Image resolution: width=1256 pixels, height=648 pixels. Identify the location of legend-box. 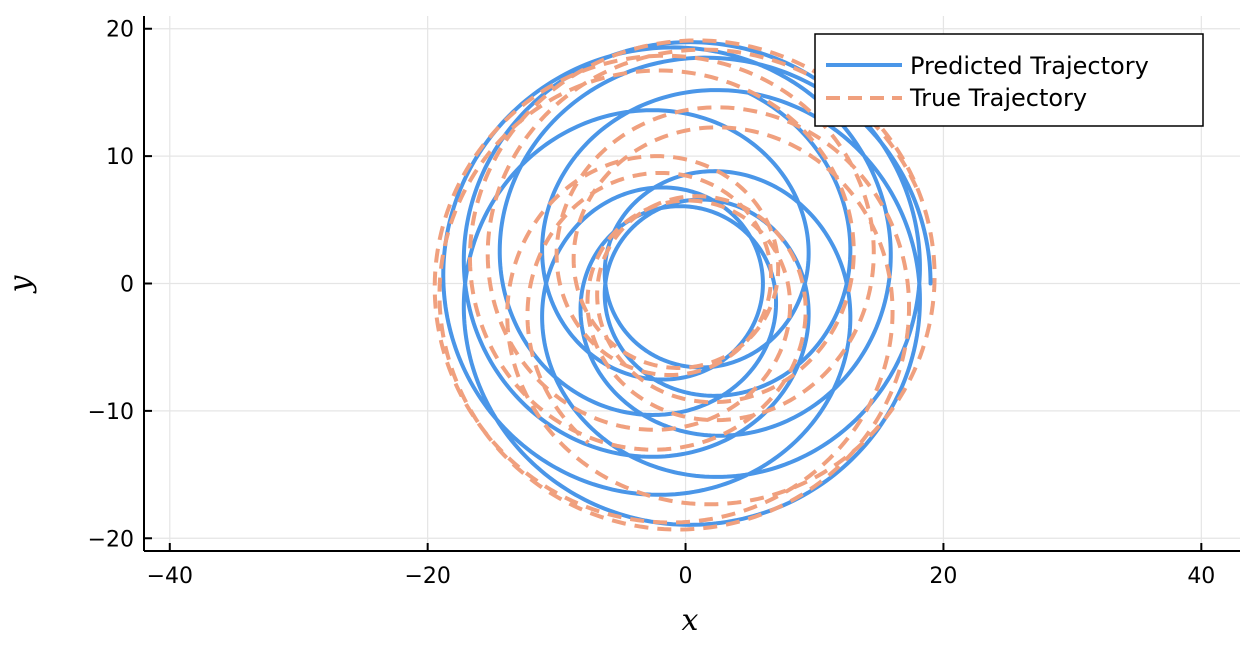
(1009, 80).